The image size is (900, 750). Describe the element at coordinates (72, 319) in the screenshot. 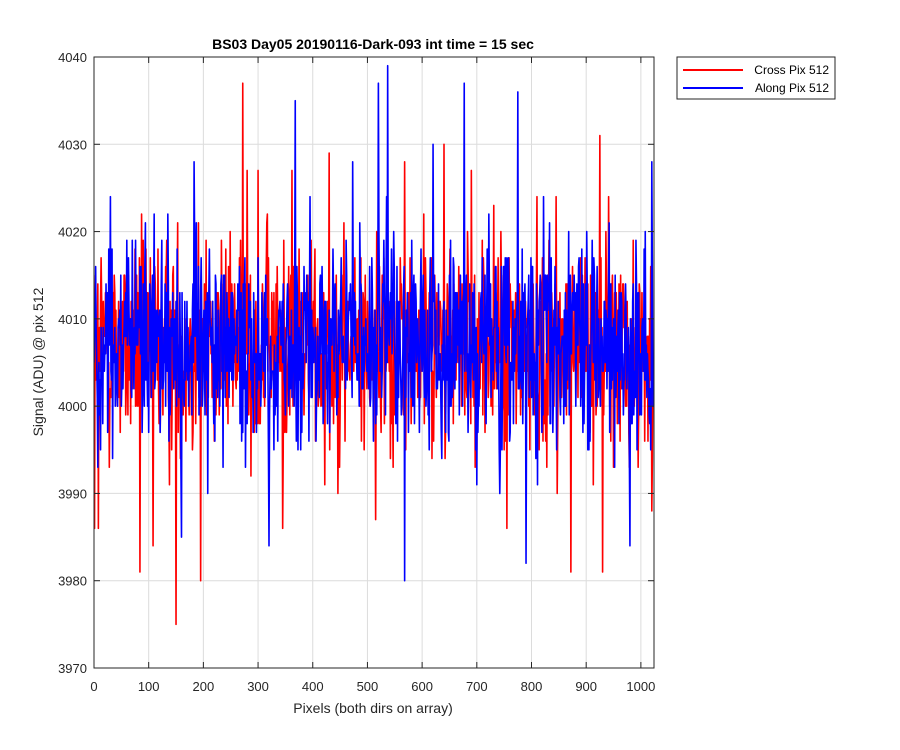

I see `y-tick-label: 4010` at that location.